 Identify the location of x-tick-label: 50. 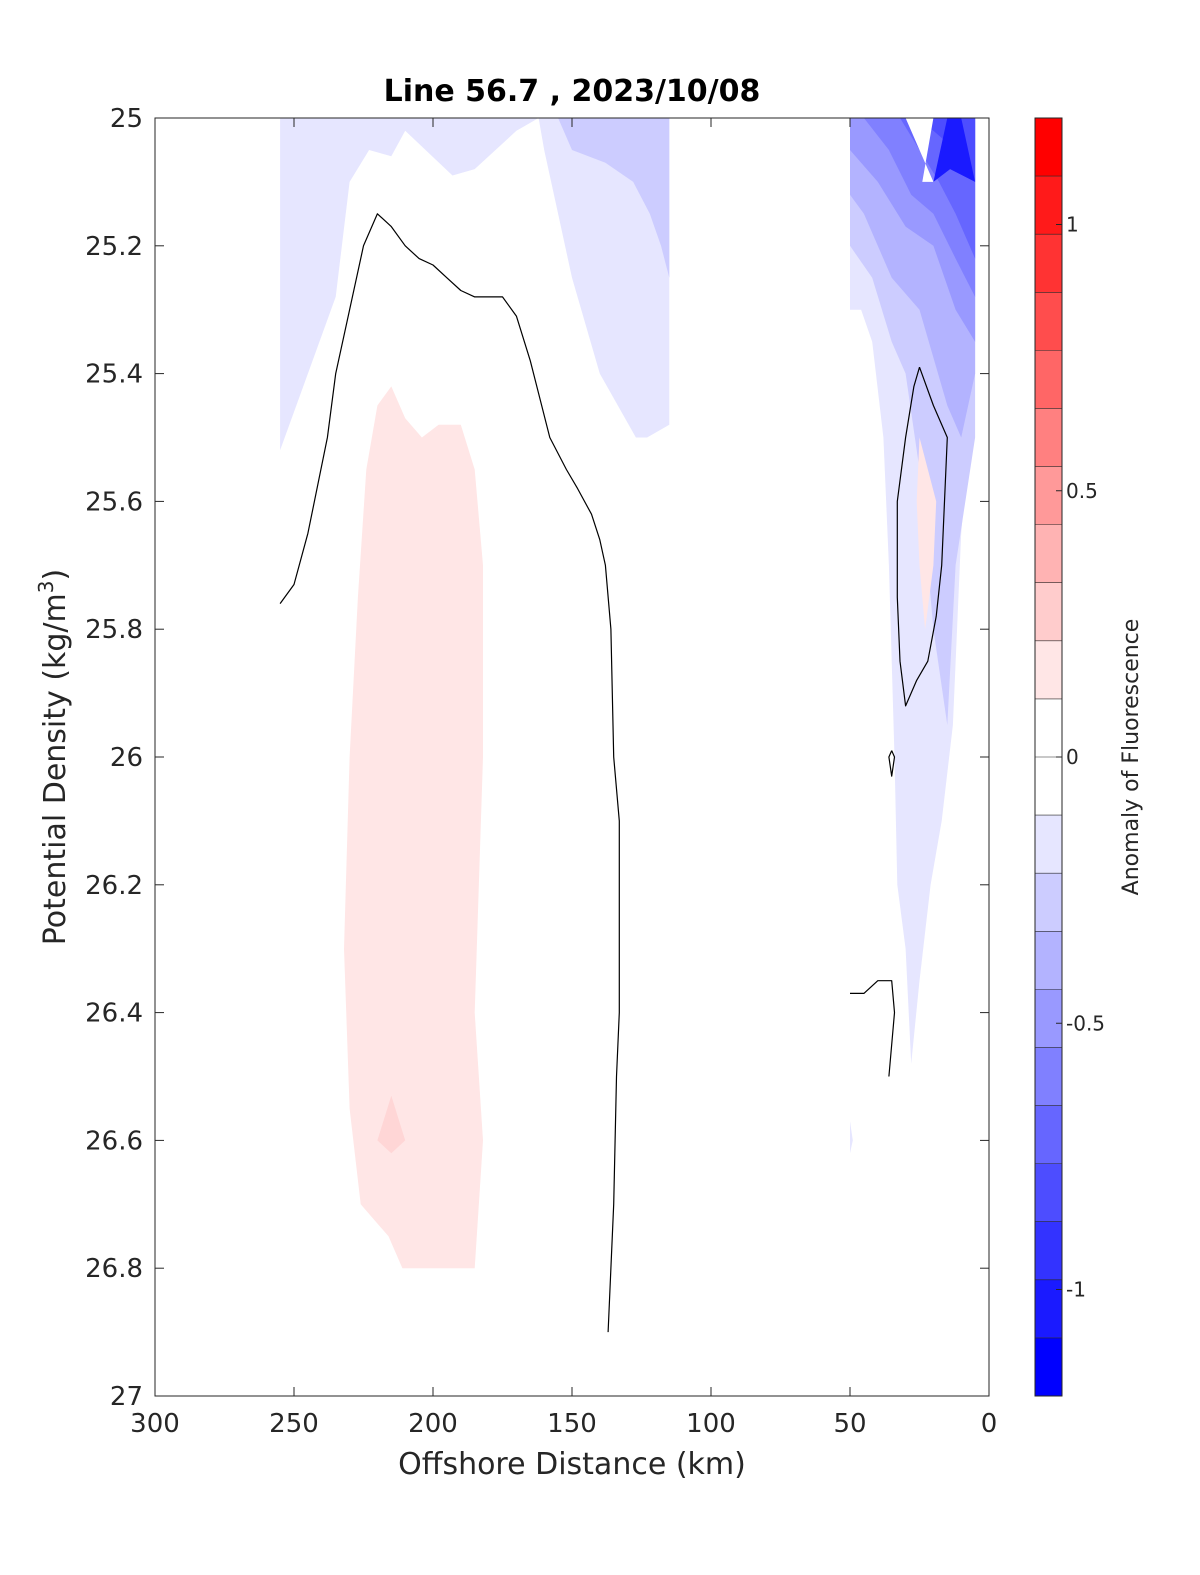
(849, 1424).